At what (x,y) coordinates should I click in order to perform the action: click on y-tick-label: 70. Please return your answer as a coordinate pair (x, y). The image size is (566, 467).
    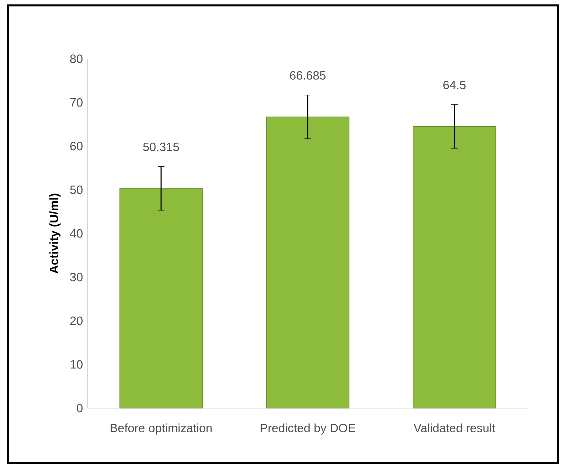
    Looking at the image, I should click on (76, 102).